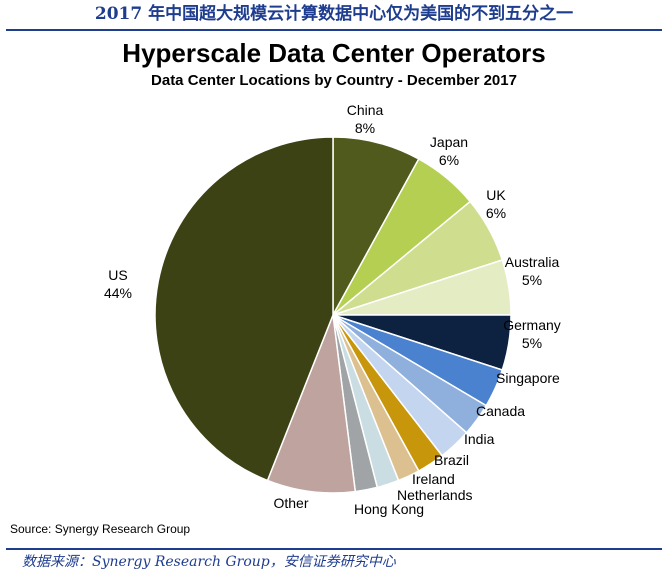  Describe the element at coordinates (376, 226) in the screenshot. I see `pie-slice-china` at that location.